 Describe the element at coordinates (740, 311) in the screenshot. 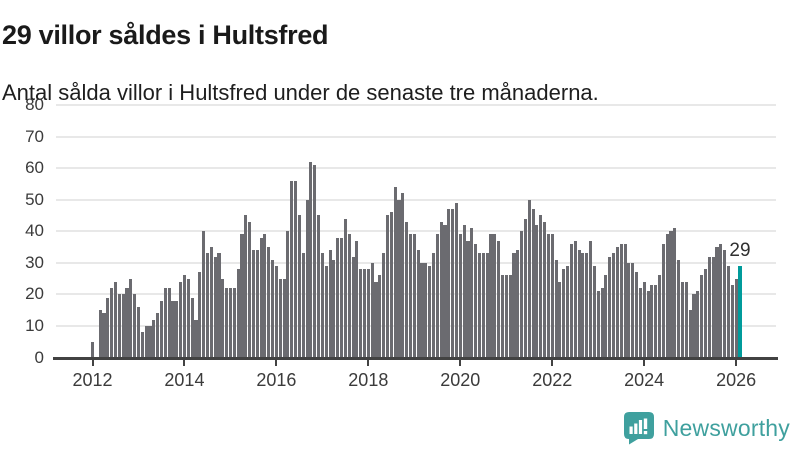

I see `highlight-bar` at that location.